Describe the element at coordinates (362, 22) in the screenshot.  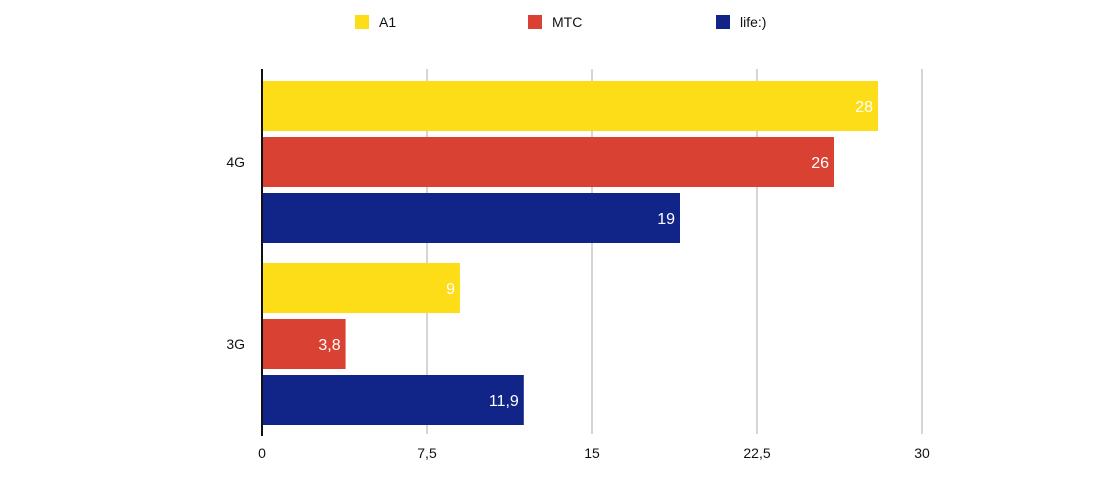
I see `legend-swatch-a1` at that location.